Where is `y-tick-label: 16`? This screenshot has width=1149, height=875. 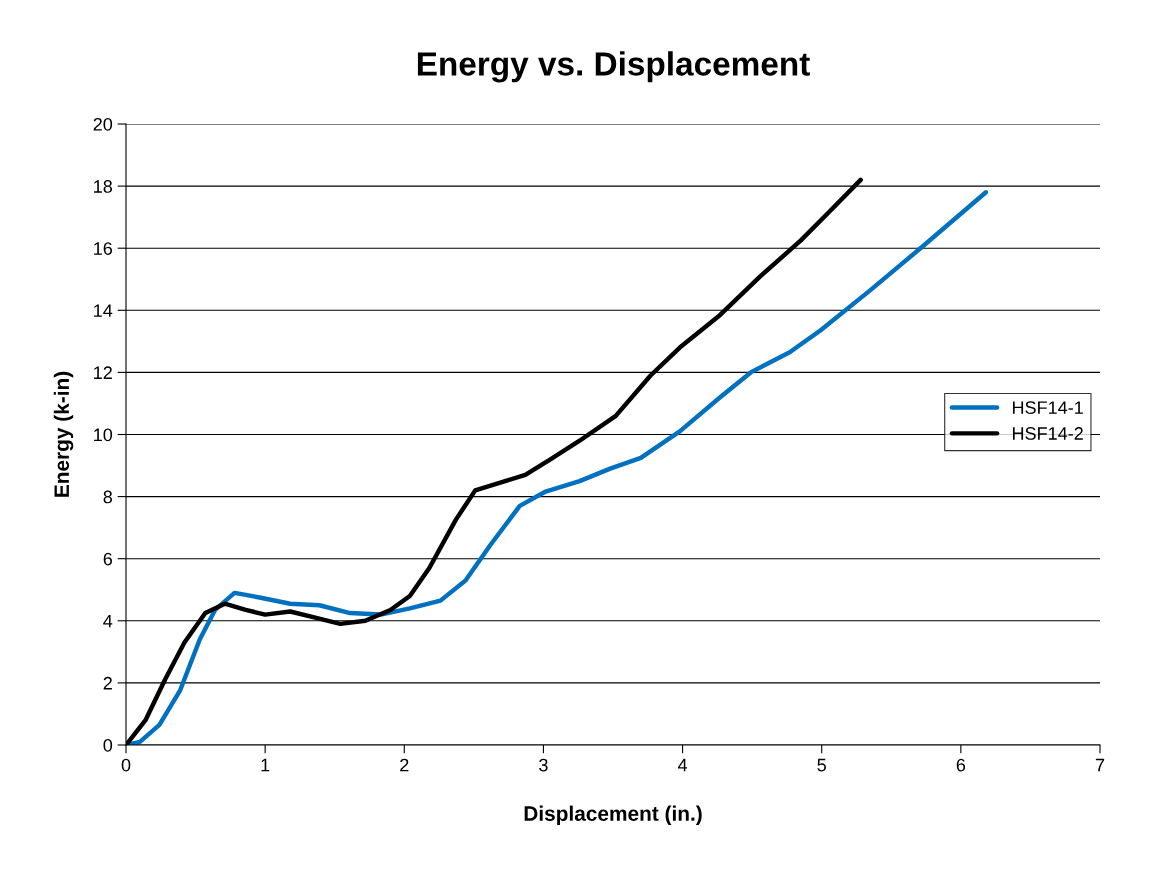 y-tick-label: 16 is located at coordinates (103, 248).